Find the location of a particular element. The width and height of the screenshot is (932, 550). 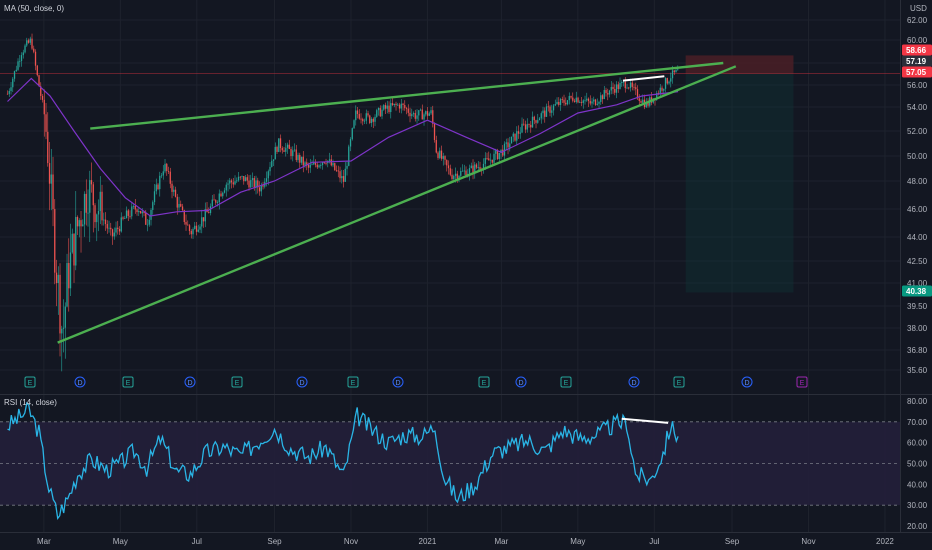

time-axis: Mar May Jul Sep Nov 2021 Mar May Jul Sep Nov 2022 is located at coordinates (465, 541).